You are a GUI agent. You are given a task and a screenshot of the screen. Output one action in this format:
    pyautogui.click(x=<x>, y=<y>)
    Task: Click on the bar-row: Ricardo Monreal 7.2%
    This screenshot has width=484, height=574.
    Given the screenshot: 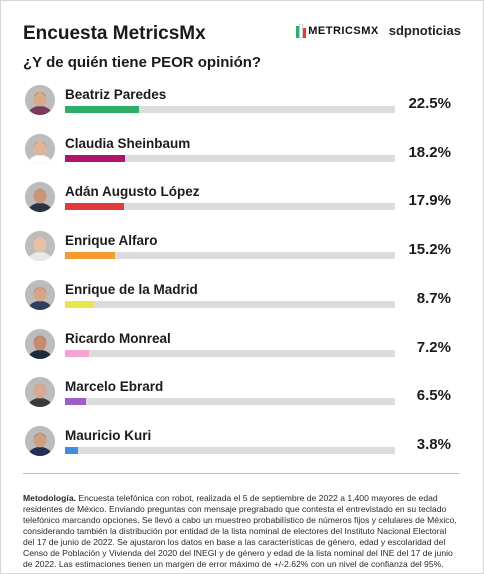 What is the action you would take?
    pyautogui.click(x=241, y=348)
    